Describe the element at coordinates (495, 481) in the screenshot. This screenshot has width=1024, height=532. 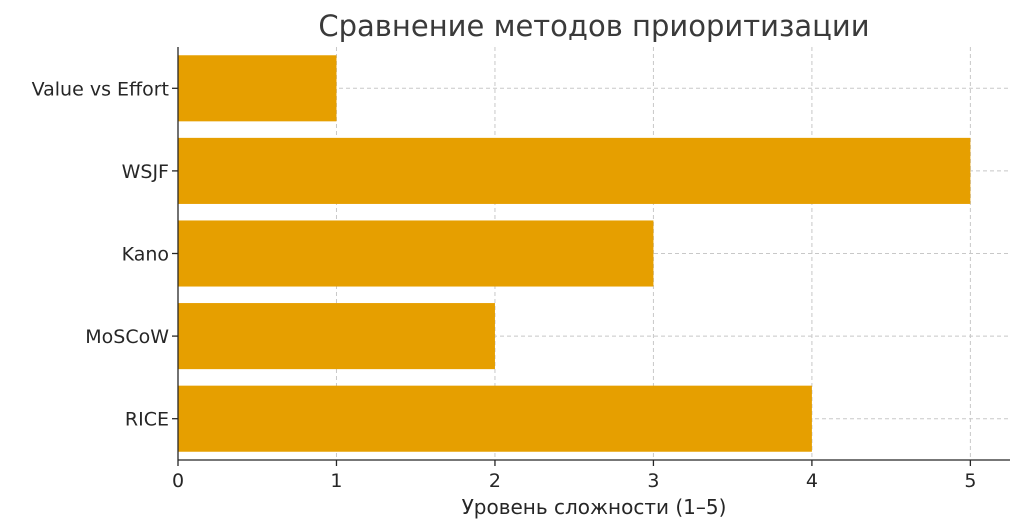
I see `x-tick-label: 2` at that location.